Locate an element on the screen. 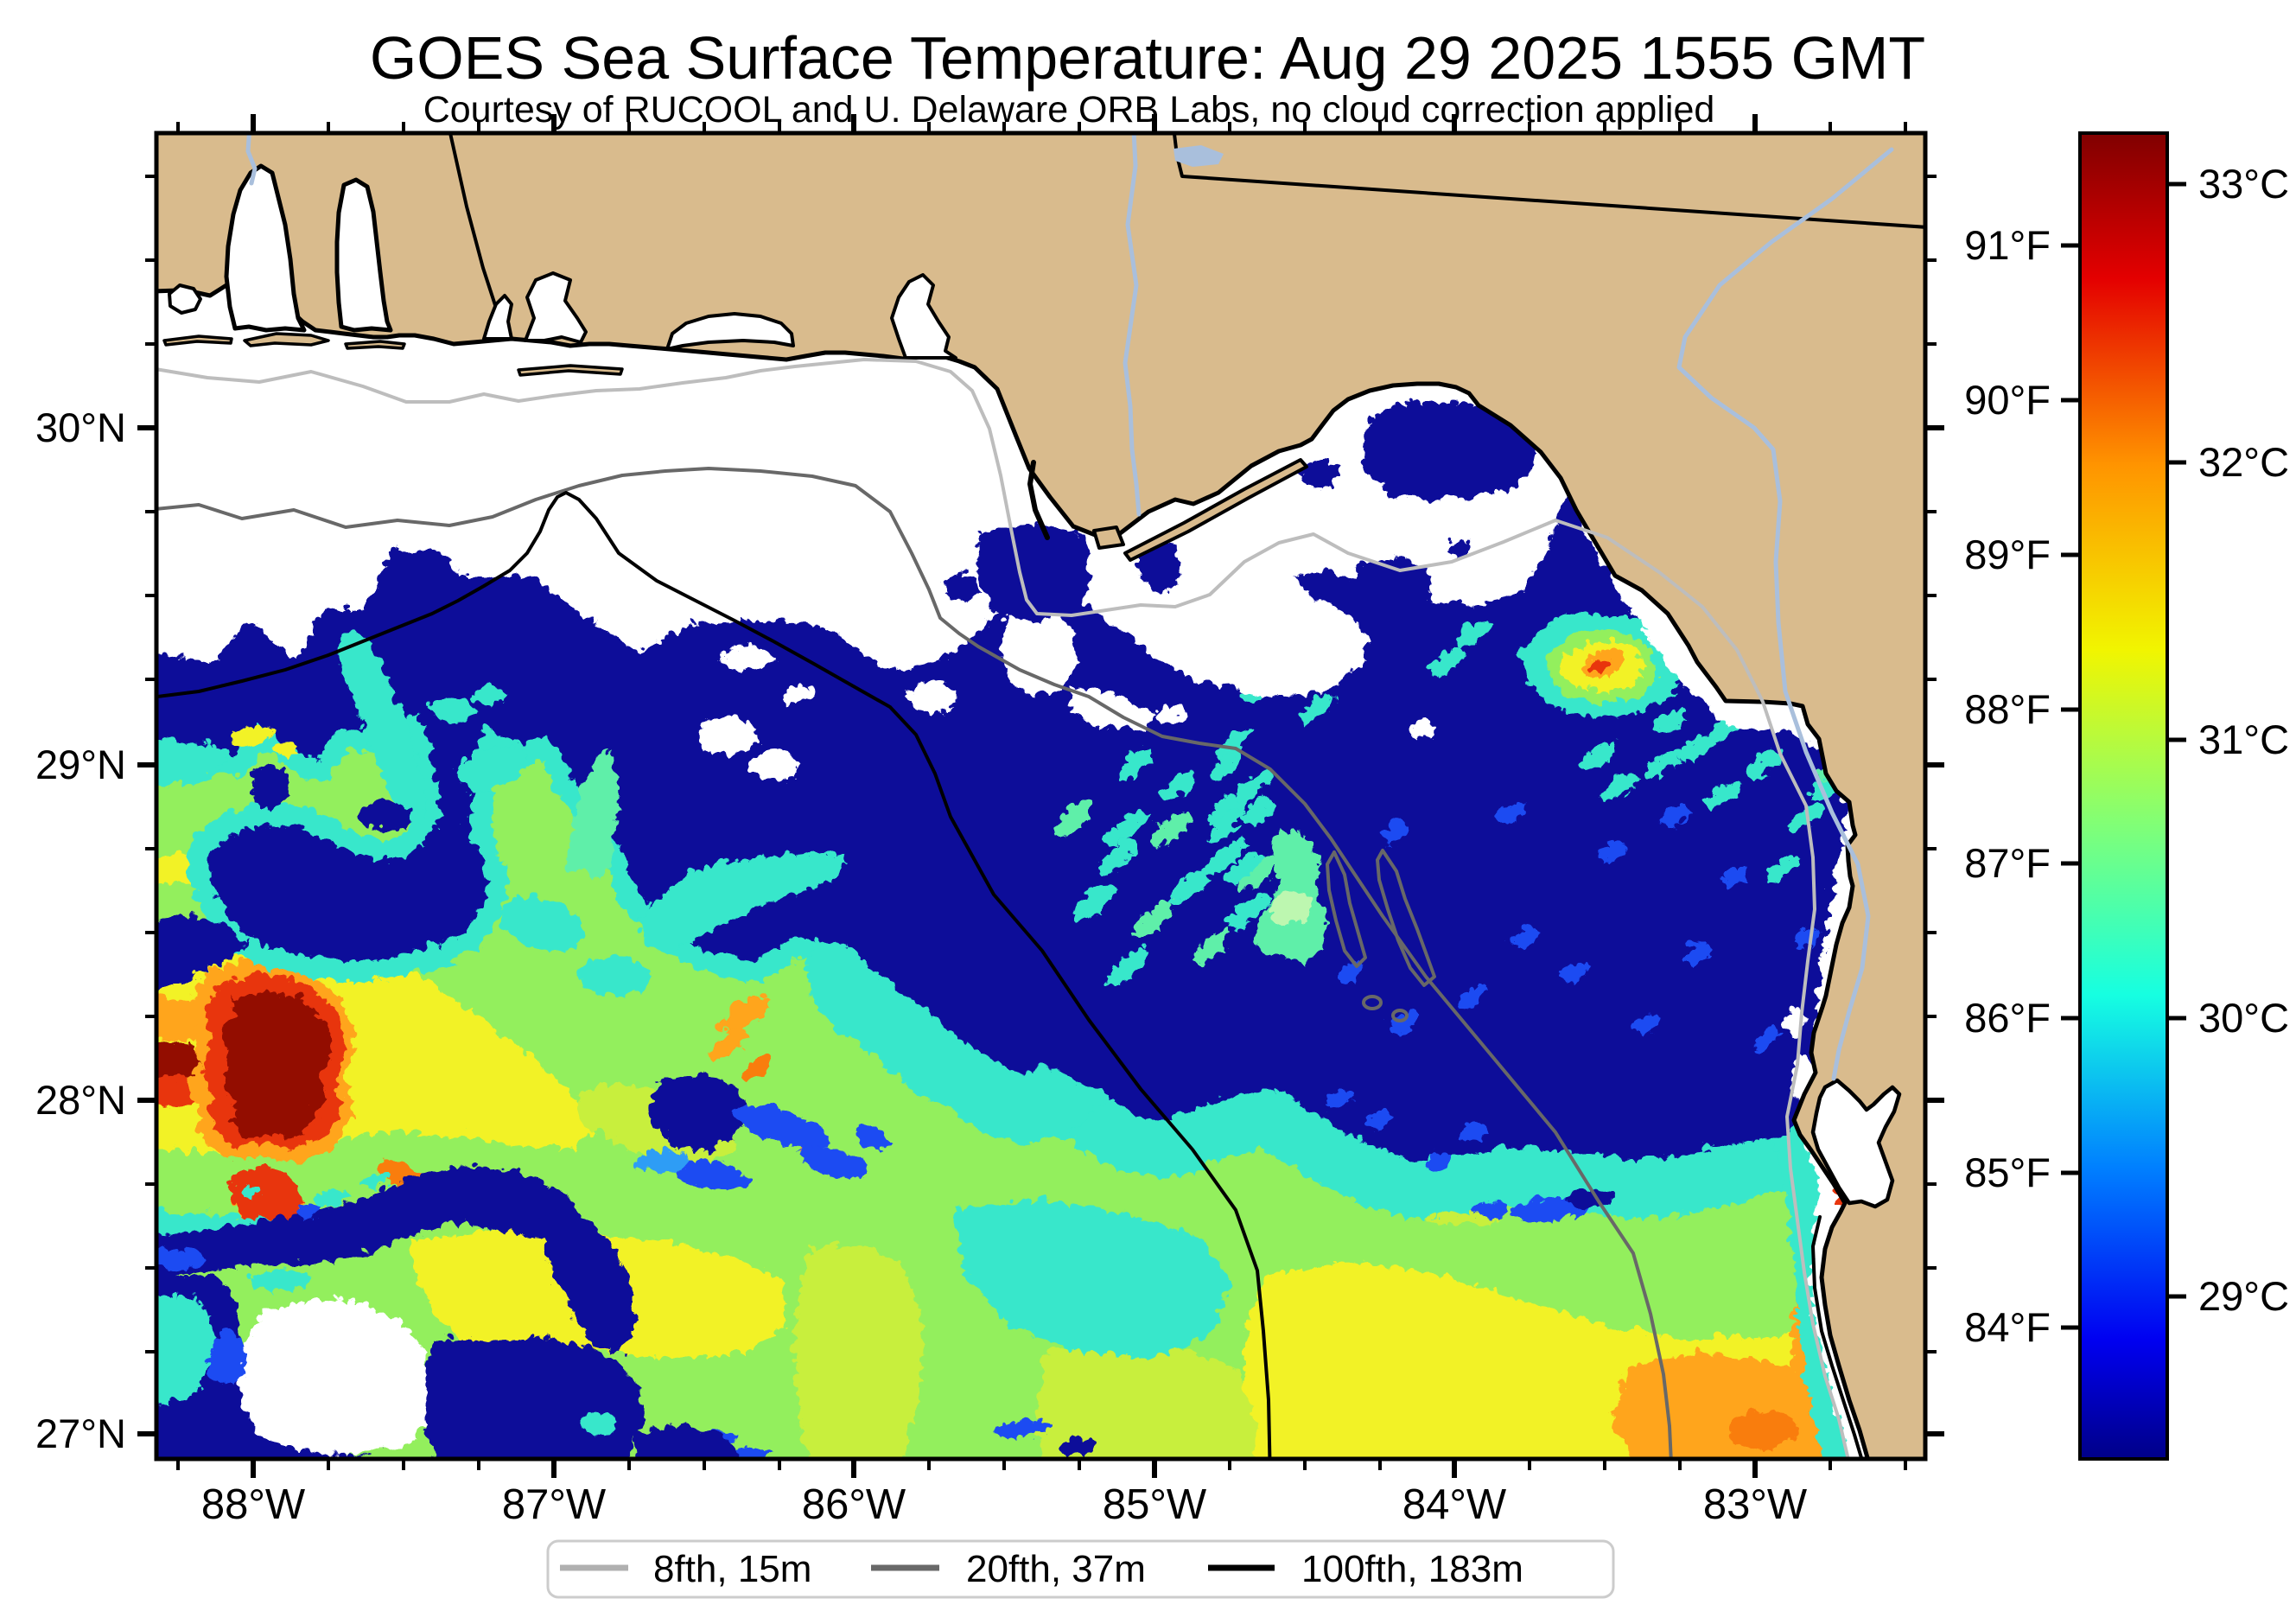  svg-text: 27°N is located at coordinates (80, 1433).